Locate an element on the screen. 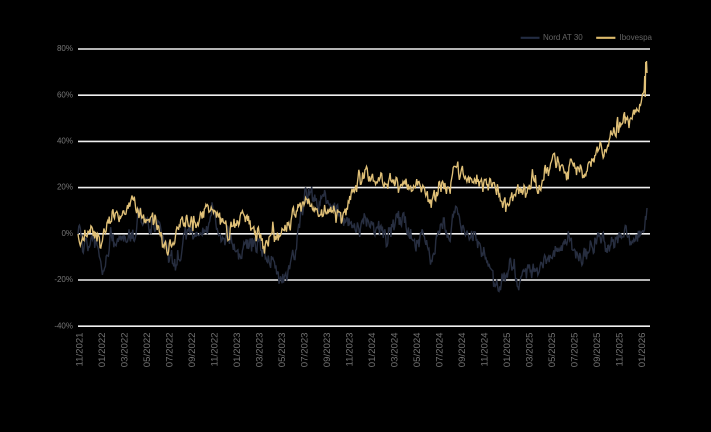  svg-text: 05/2024 is located at coordinates (417, 349).